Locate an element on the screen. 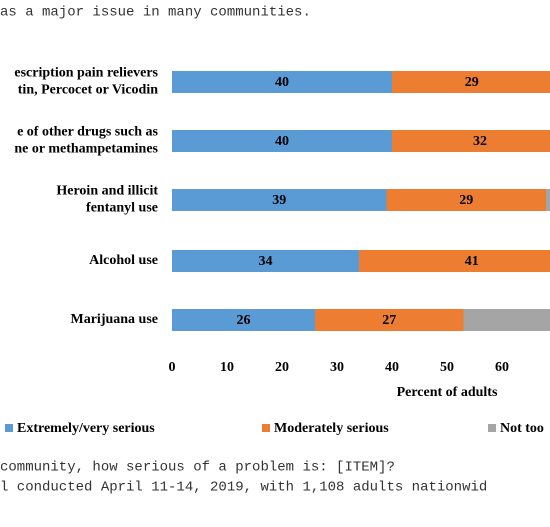 This screenshot has width=550, height=527. x-tick-label: 0 is located at coordinates (172, 367).